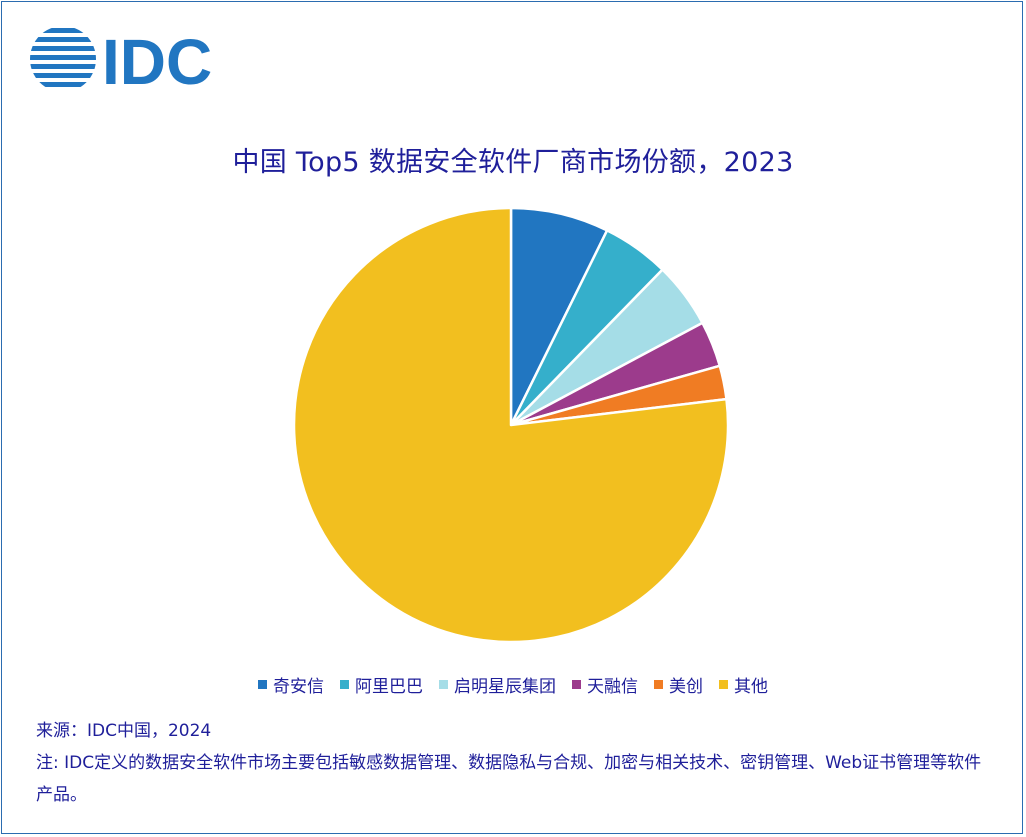  I want to click on legend-item: 美创, so click(678, 684).